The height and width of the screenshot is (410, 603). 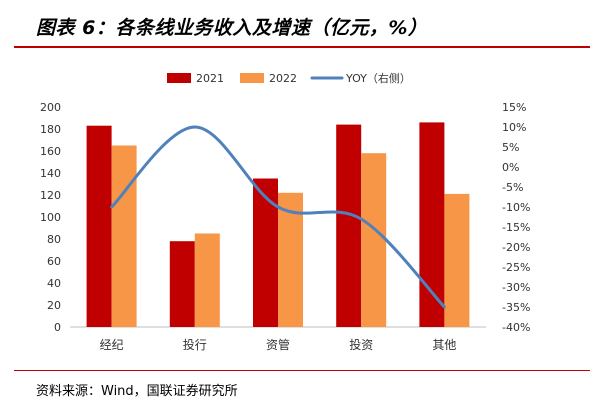 I want to click on bar-2021-资管, so click(x=265, y=252).